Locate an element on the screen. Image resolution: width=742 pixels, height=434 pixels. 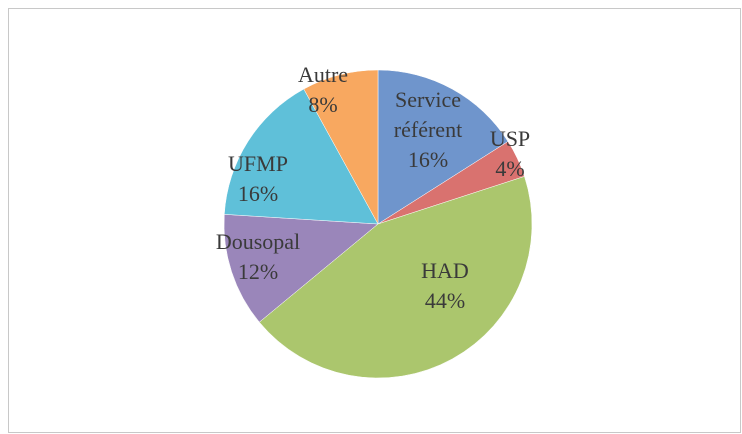
category-label: USP is located at coordinates (510, 138).